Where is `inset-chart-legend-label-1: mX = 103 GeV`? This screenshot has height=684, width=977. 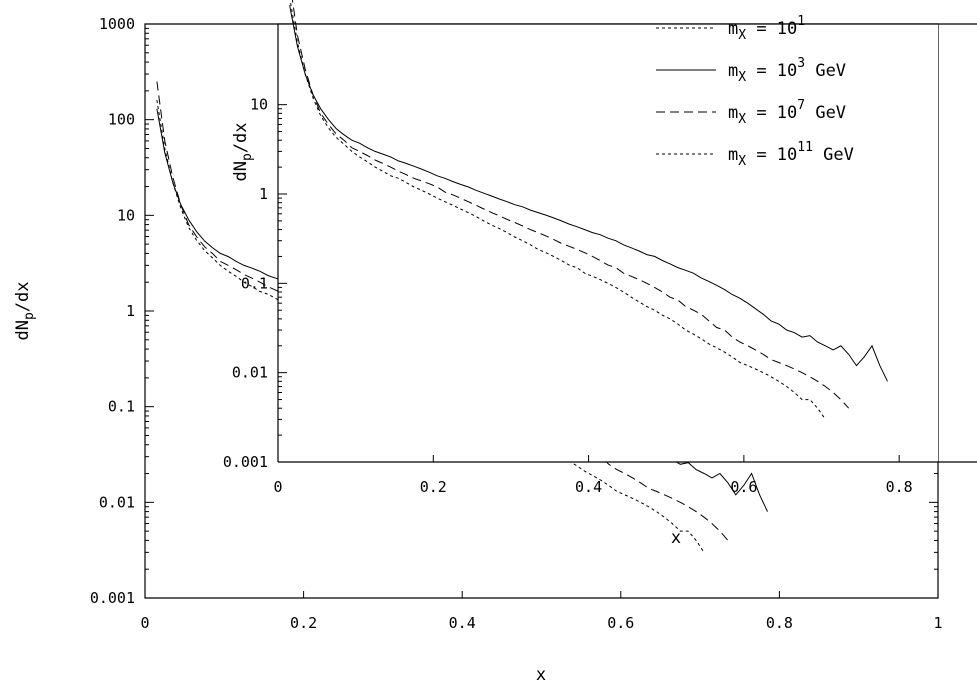 inset-chart-legend-label-1: mX = 103 GeV is located at coordinates (787, 70).